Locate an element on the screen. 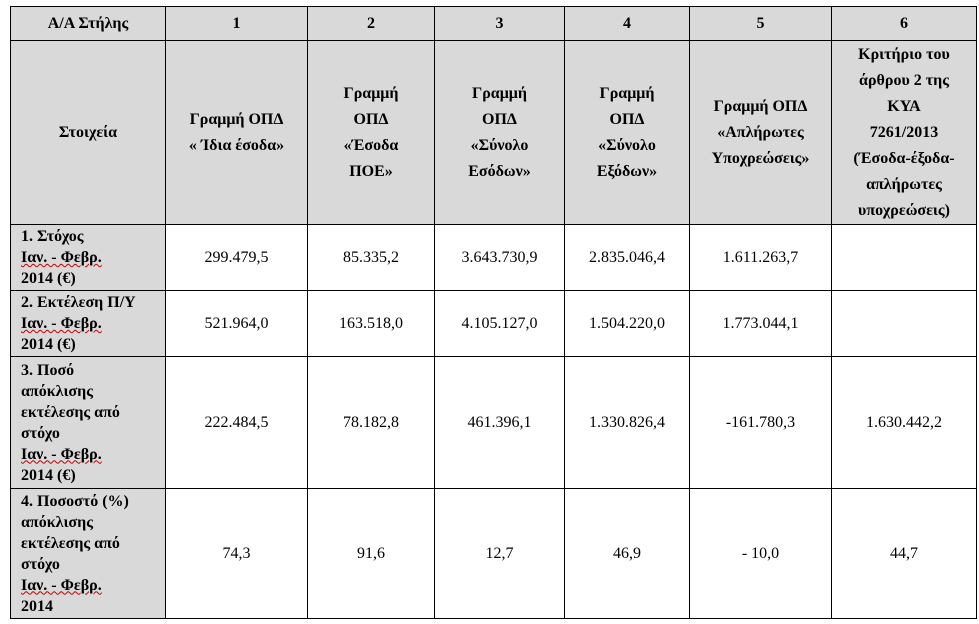 The width and height of the screenshot is (979, 624). label-line: 2014 is located at coordinates (37, 606).